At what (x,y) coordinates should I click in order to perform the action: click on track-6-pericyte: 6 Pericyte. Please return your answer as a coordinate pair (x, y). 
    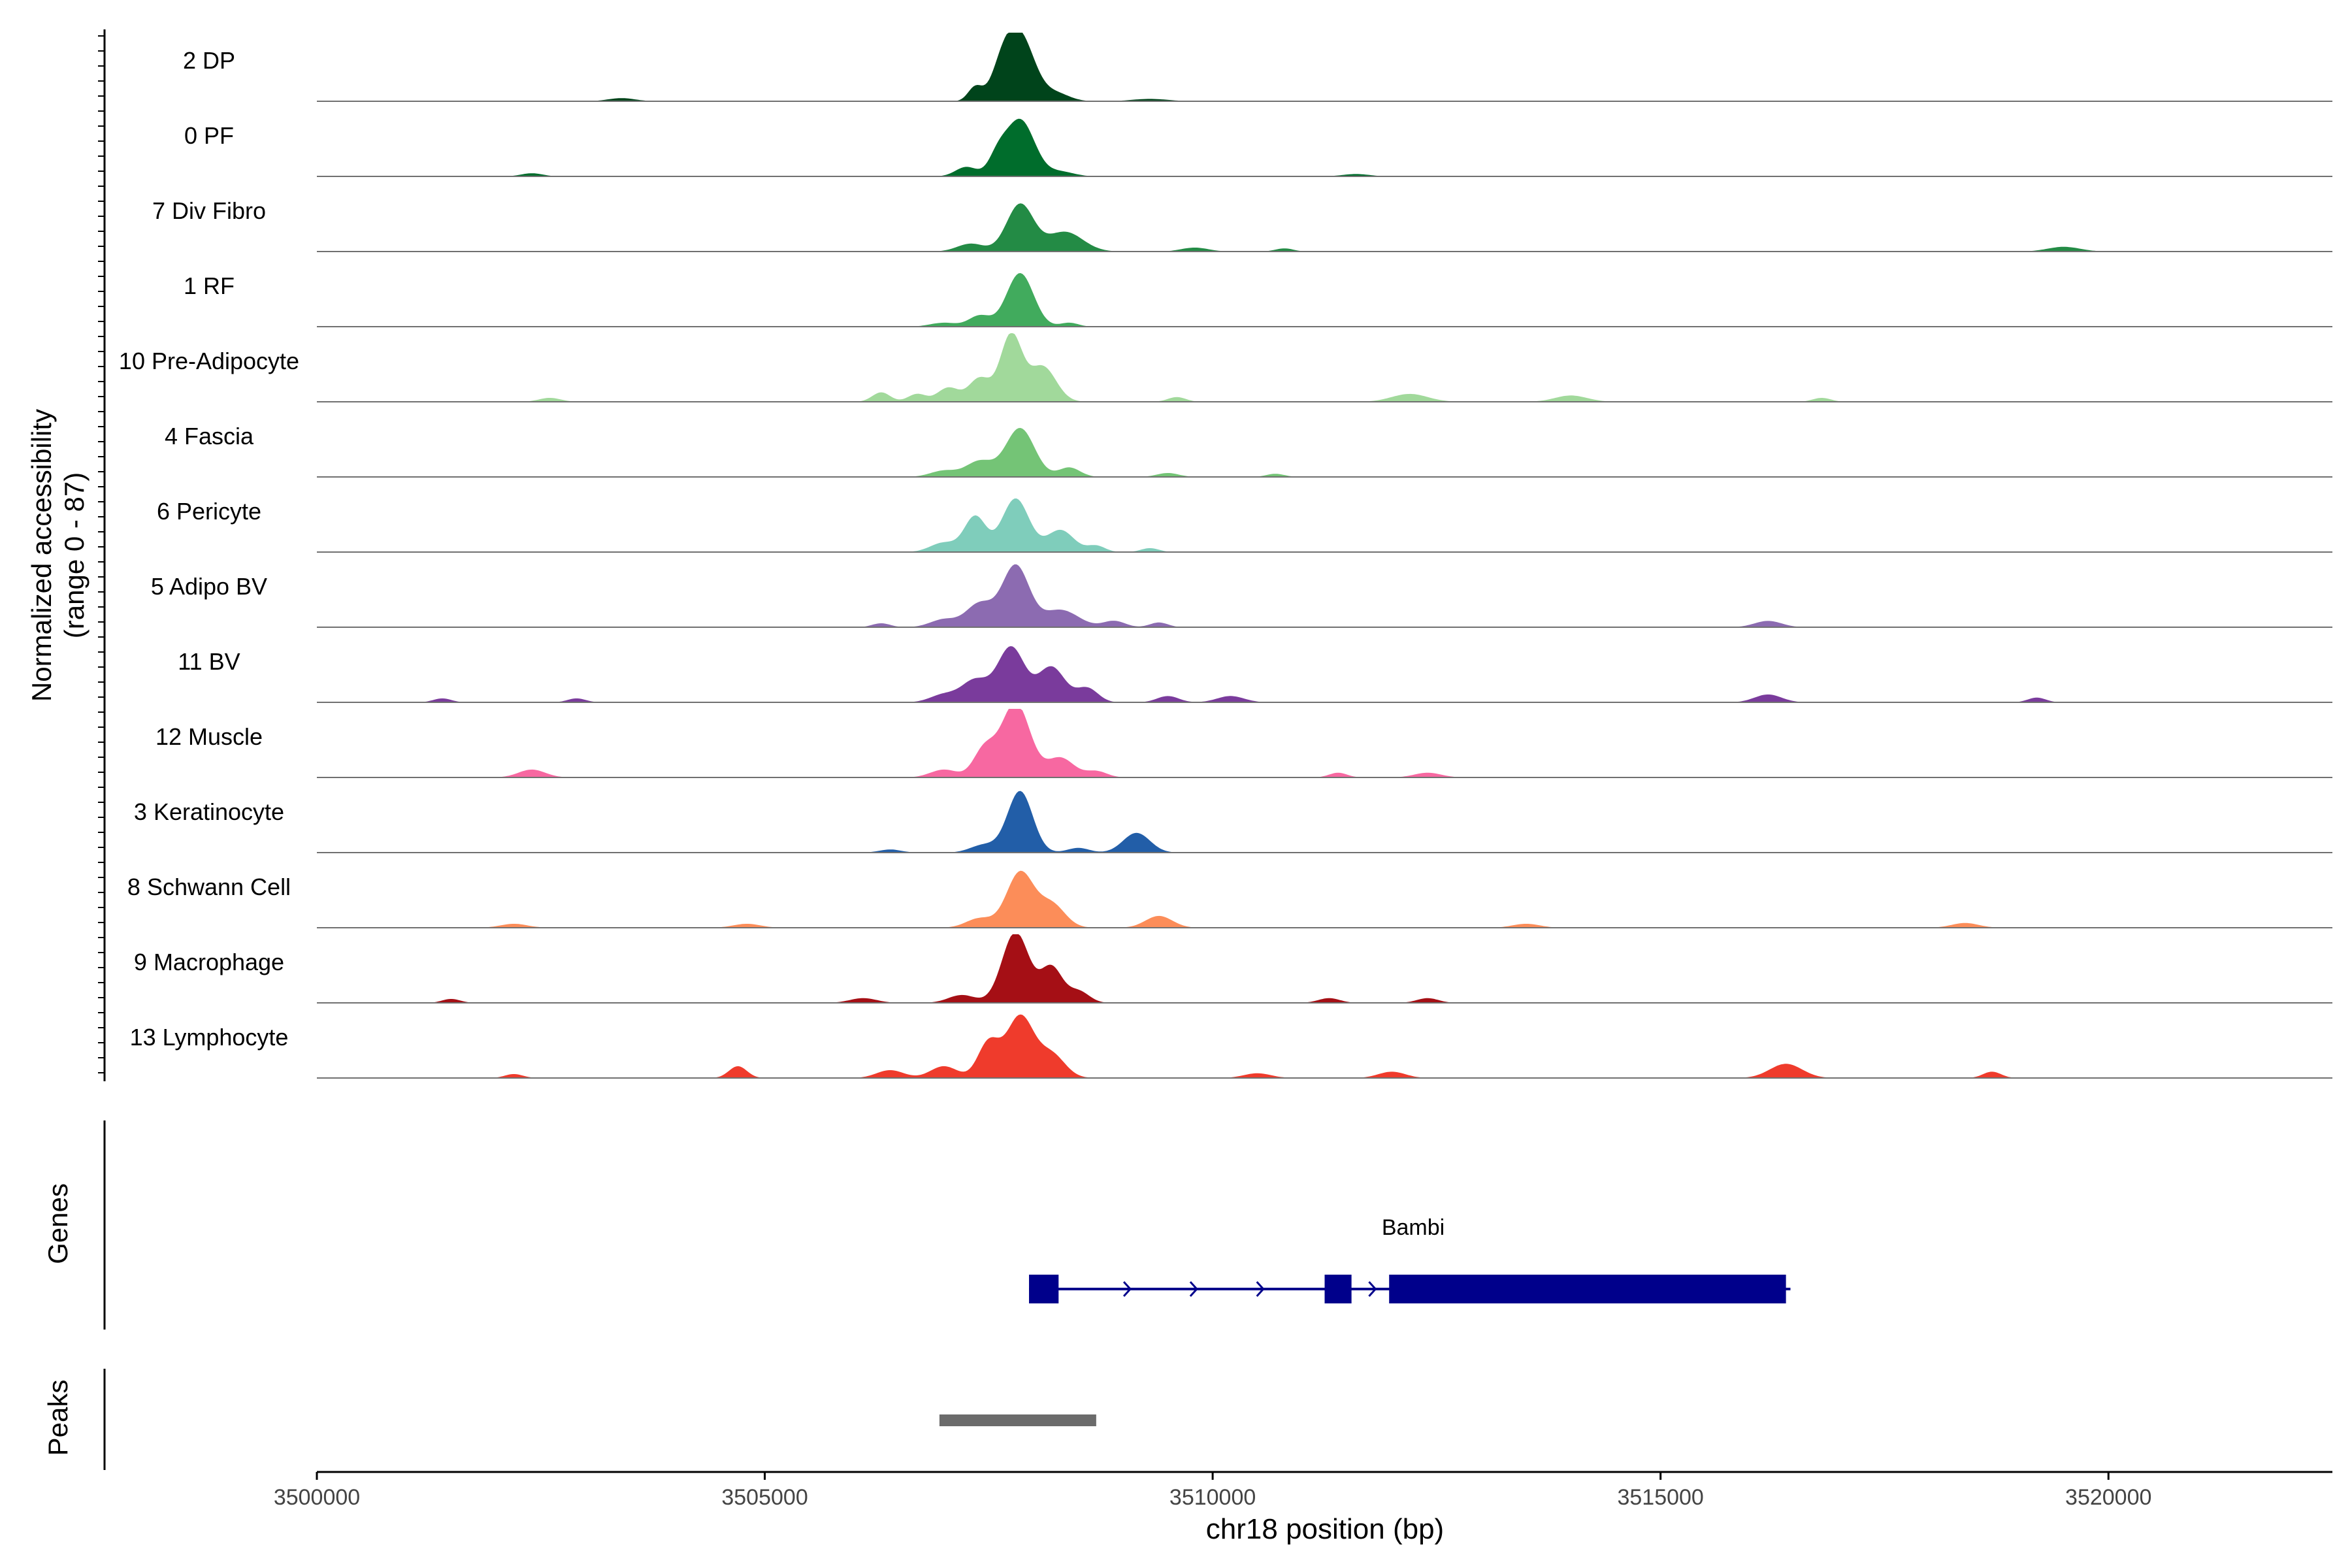
    Looking at the image, I should click on (1244, 525).